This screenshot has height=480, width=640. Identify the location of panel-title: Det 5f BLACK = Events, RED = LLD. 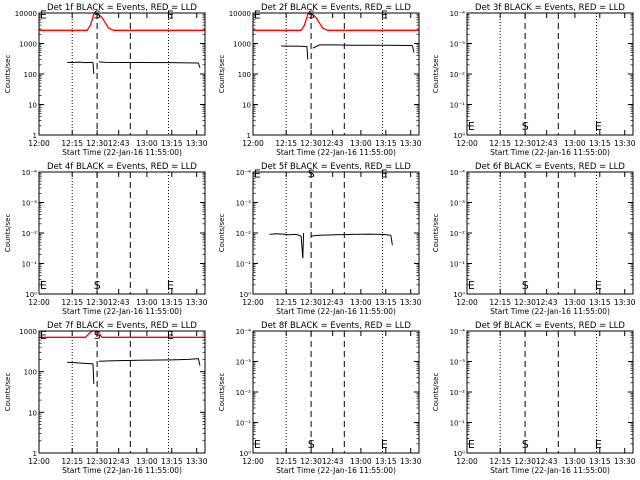
(336, 167).